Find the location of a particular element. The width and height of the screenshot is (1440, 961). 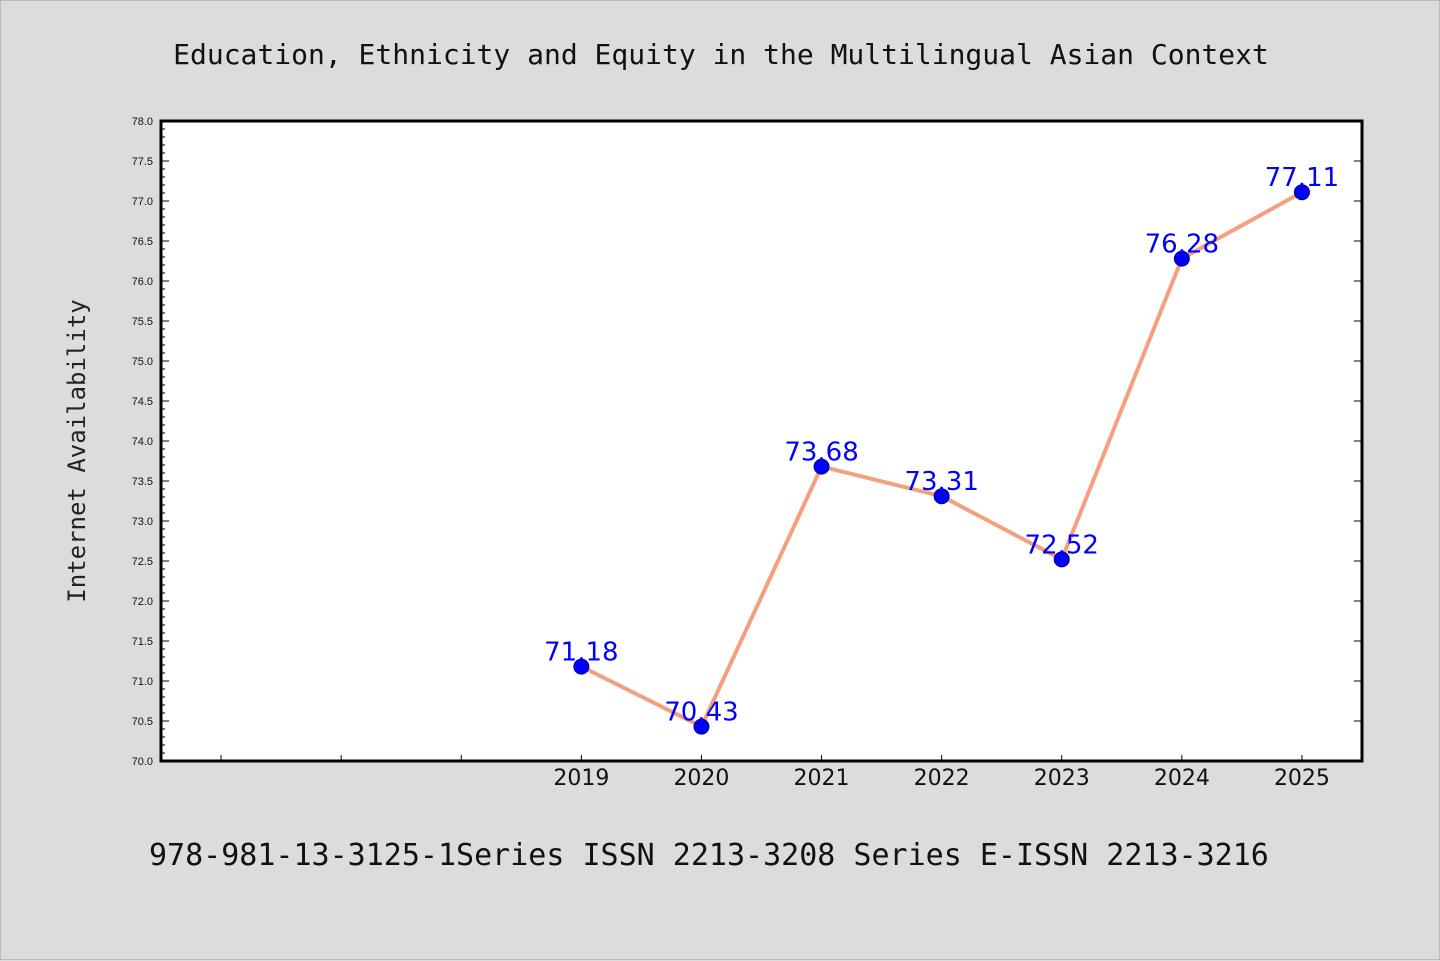

x-tick-label: 2021 is located at coordinates (822, 778).